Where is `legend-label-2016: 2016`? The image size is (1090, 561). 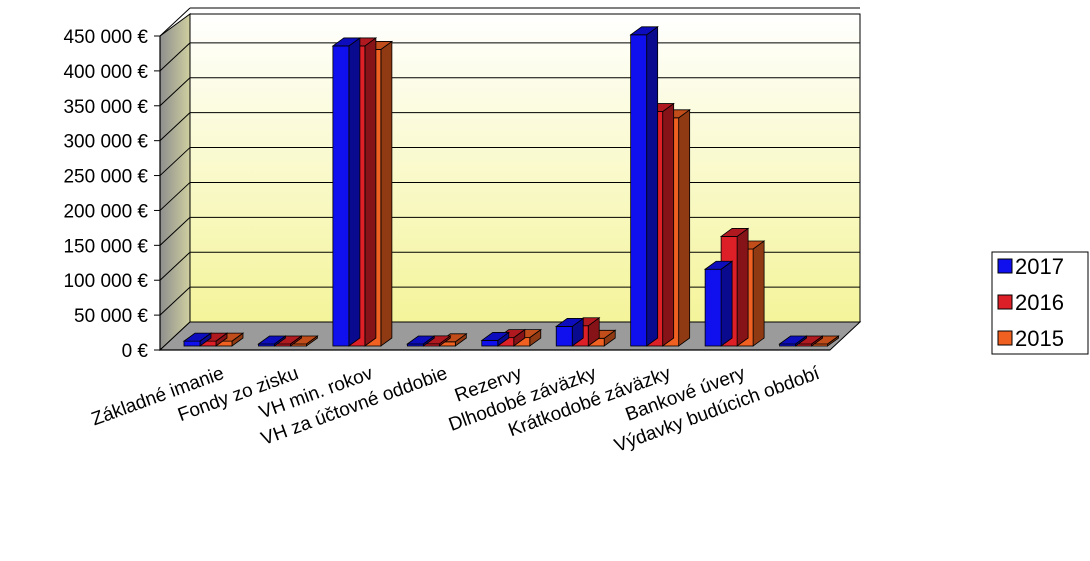
legend-label-2016: 2016 is located at coordinates (1039, 302).